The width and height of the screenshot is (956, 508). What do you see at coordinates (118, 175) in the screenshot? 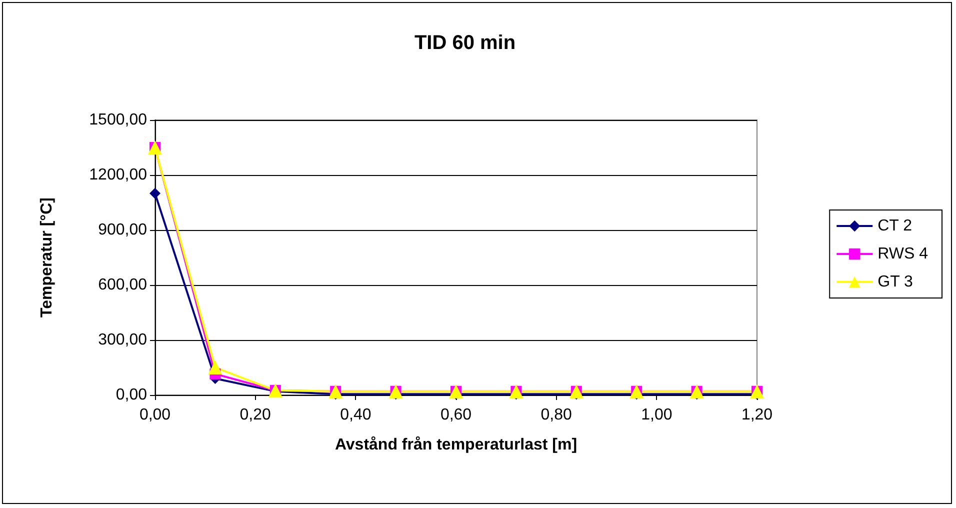
I see `y-tick-label: 1200,00` at bounding box center [118, 175].